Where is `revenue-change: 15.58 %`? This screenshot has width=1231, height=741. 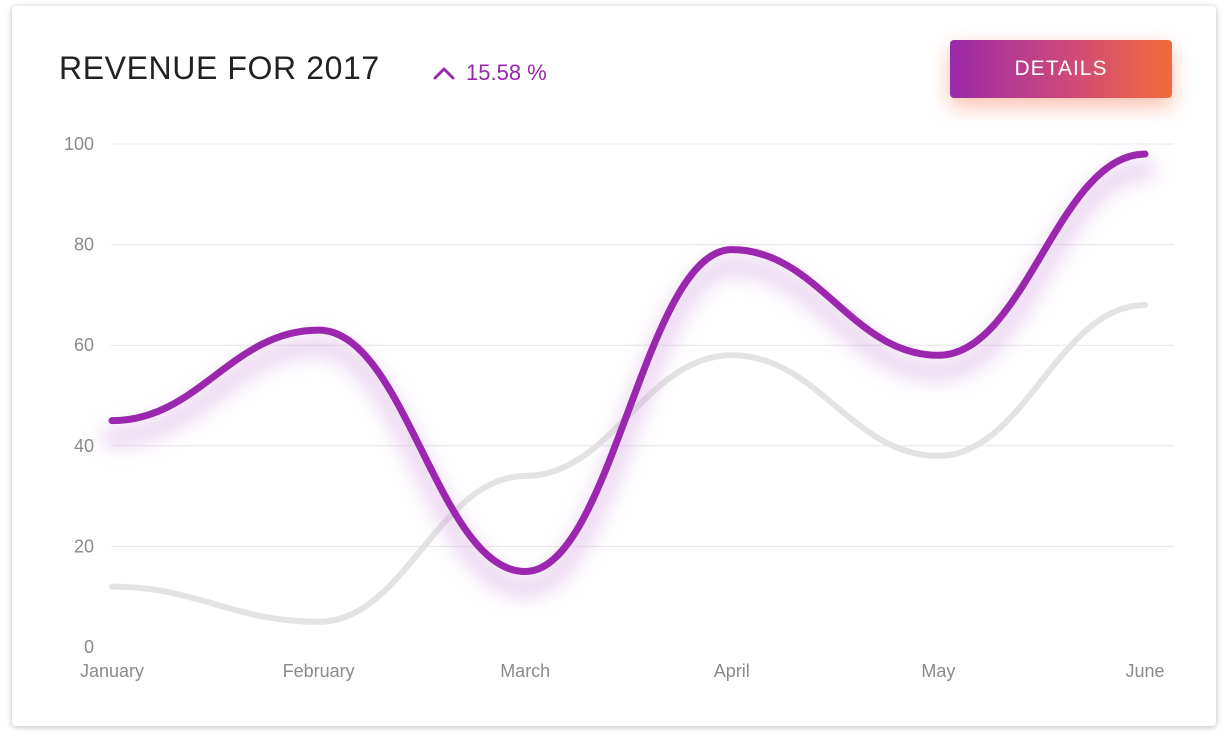 revenue-change: 15.58 % is located at coordinates (489, 73).